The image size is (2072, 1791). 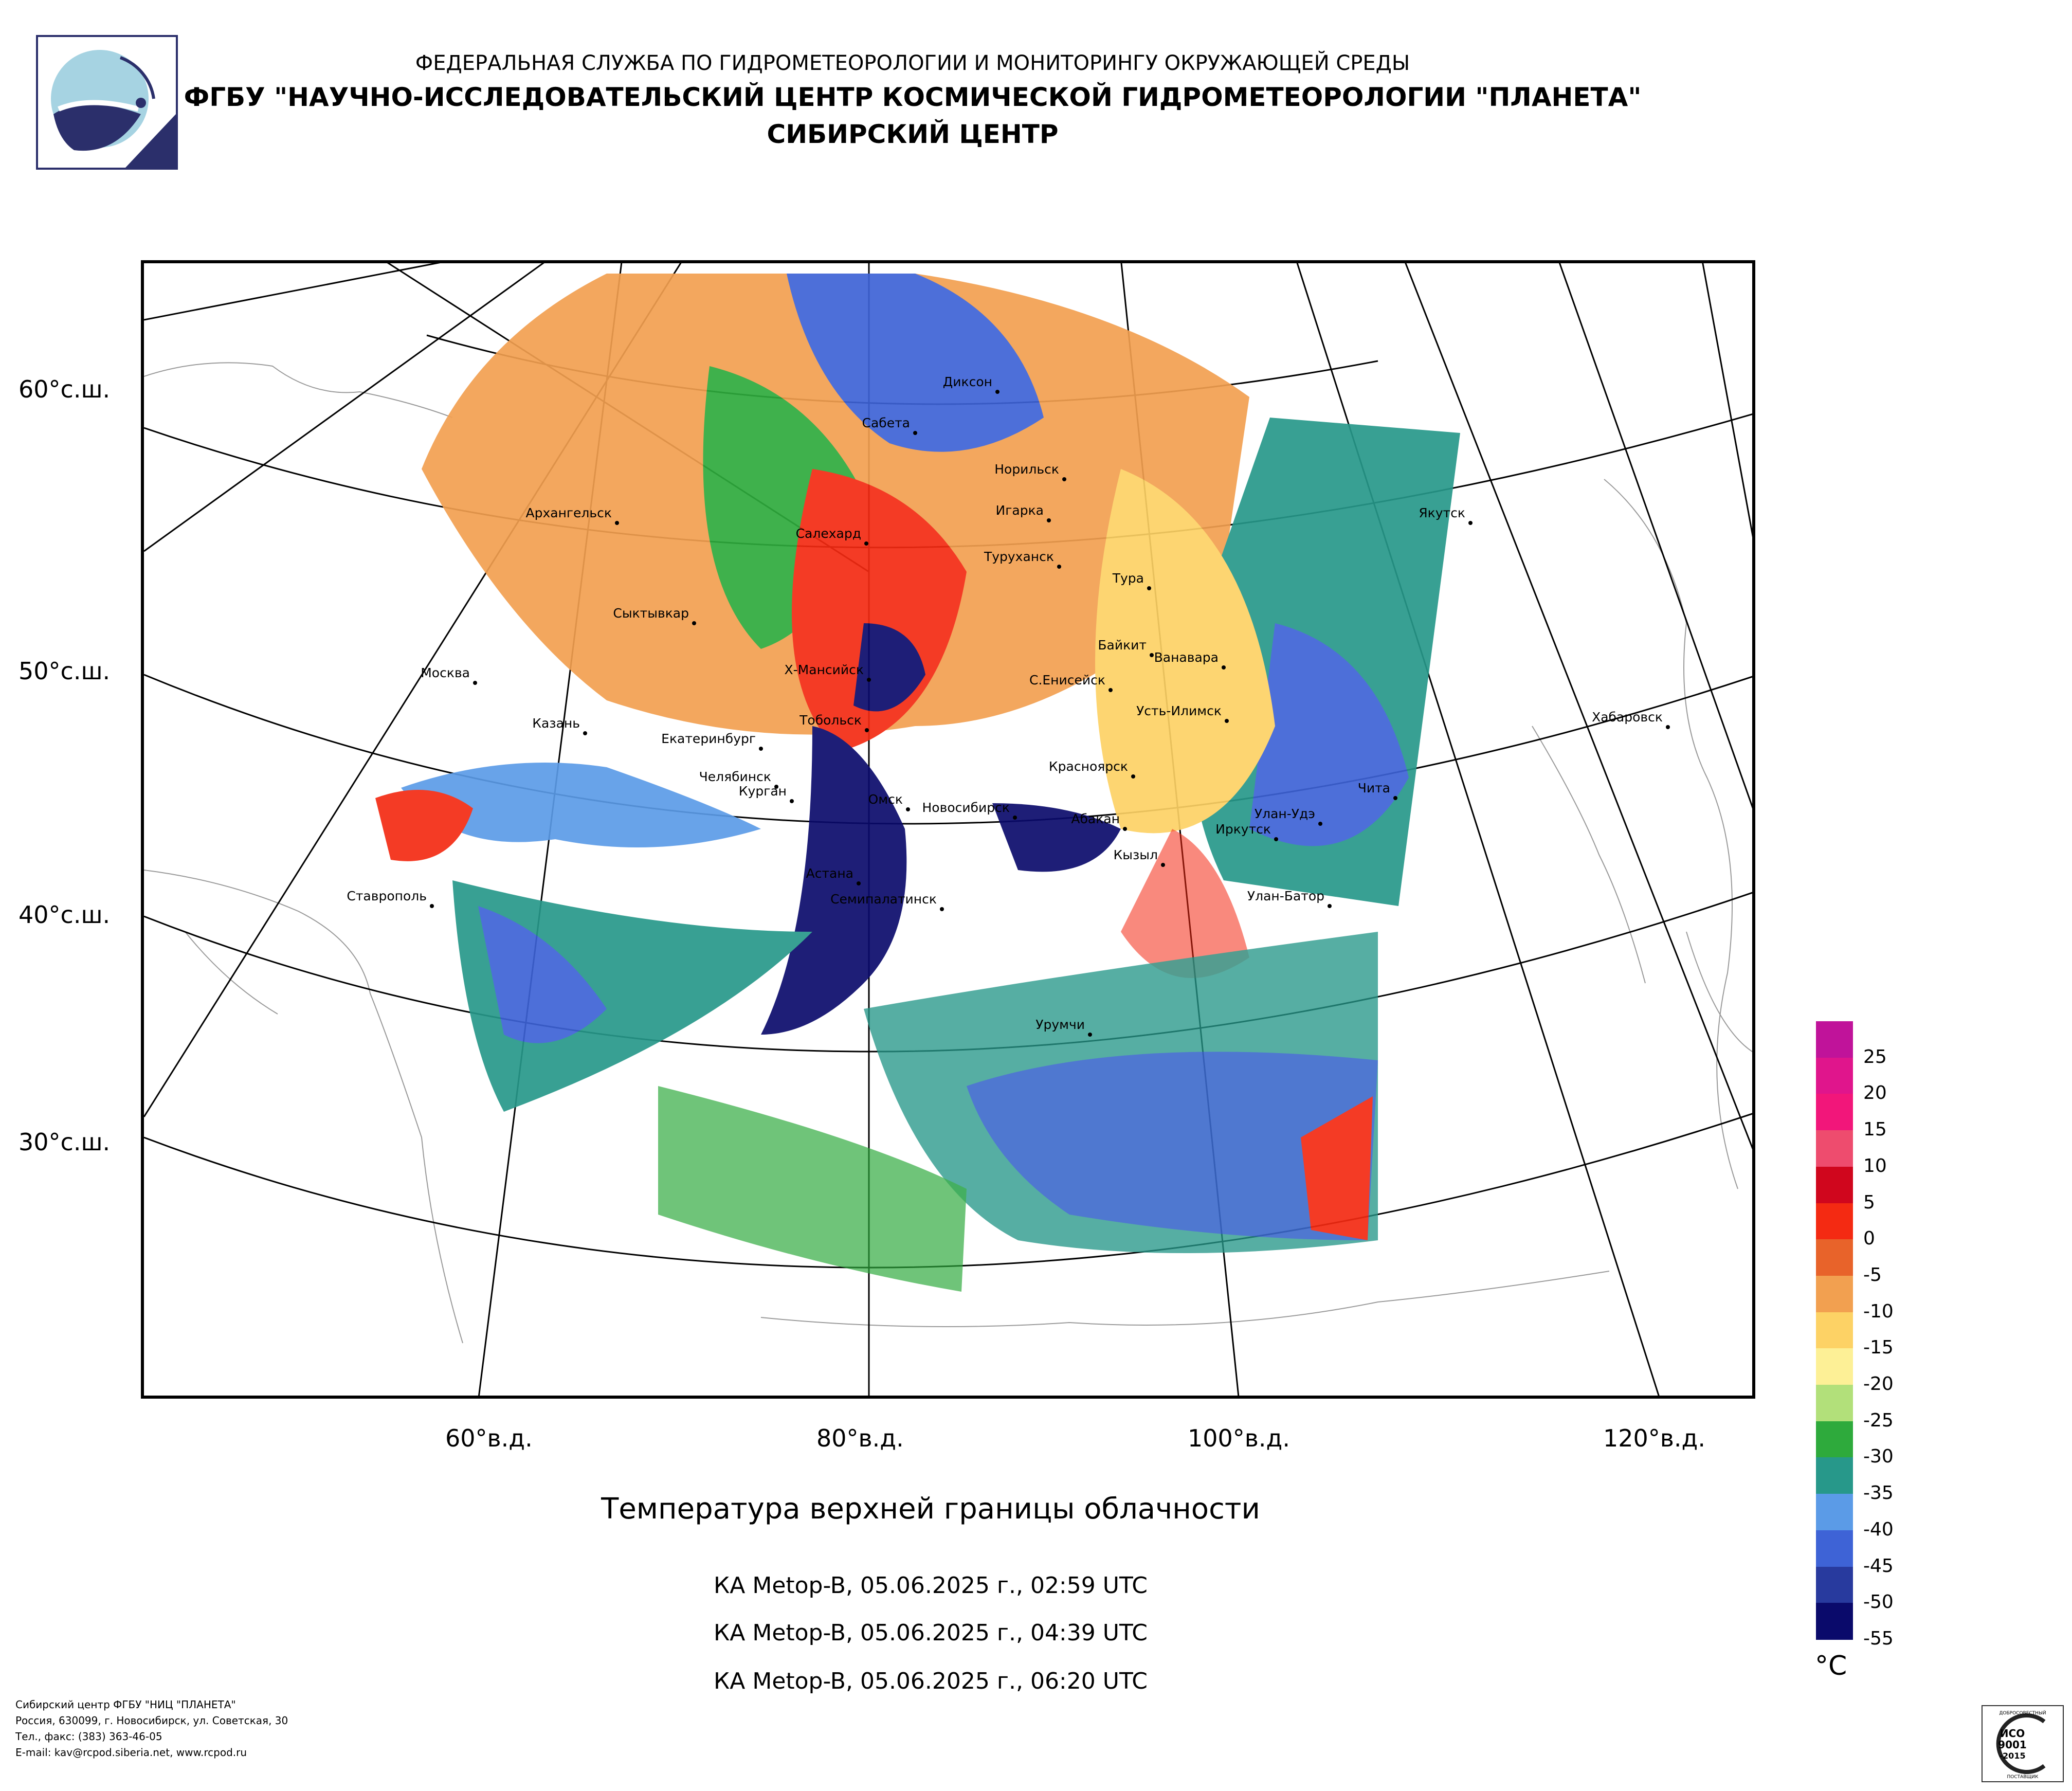 What do you see at coordinates (966, 807) in the screenshot?
I see `city-label: Новосибирск` at bounding box center [966, 807].